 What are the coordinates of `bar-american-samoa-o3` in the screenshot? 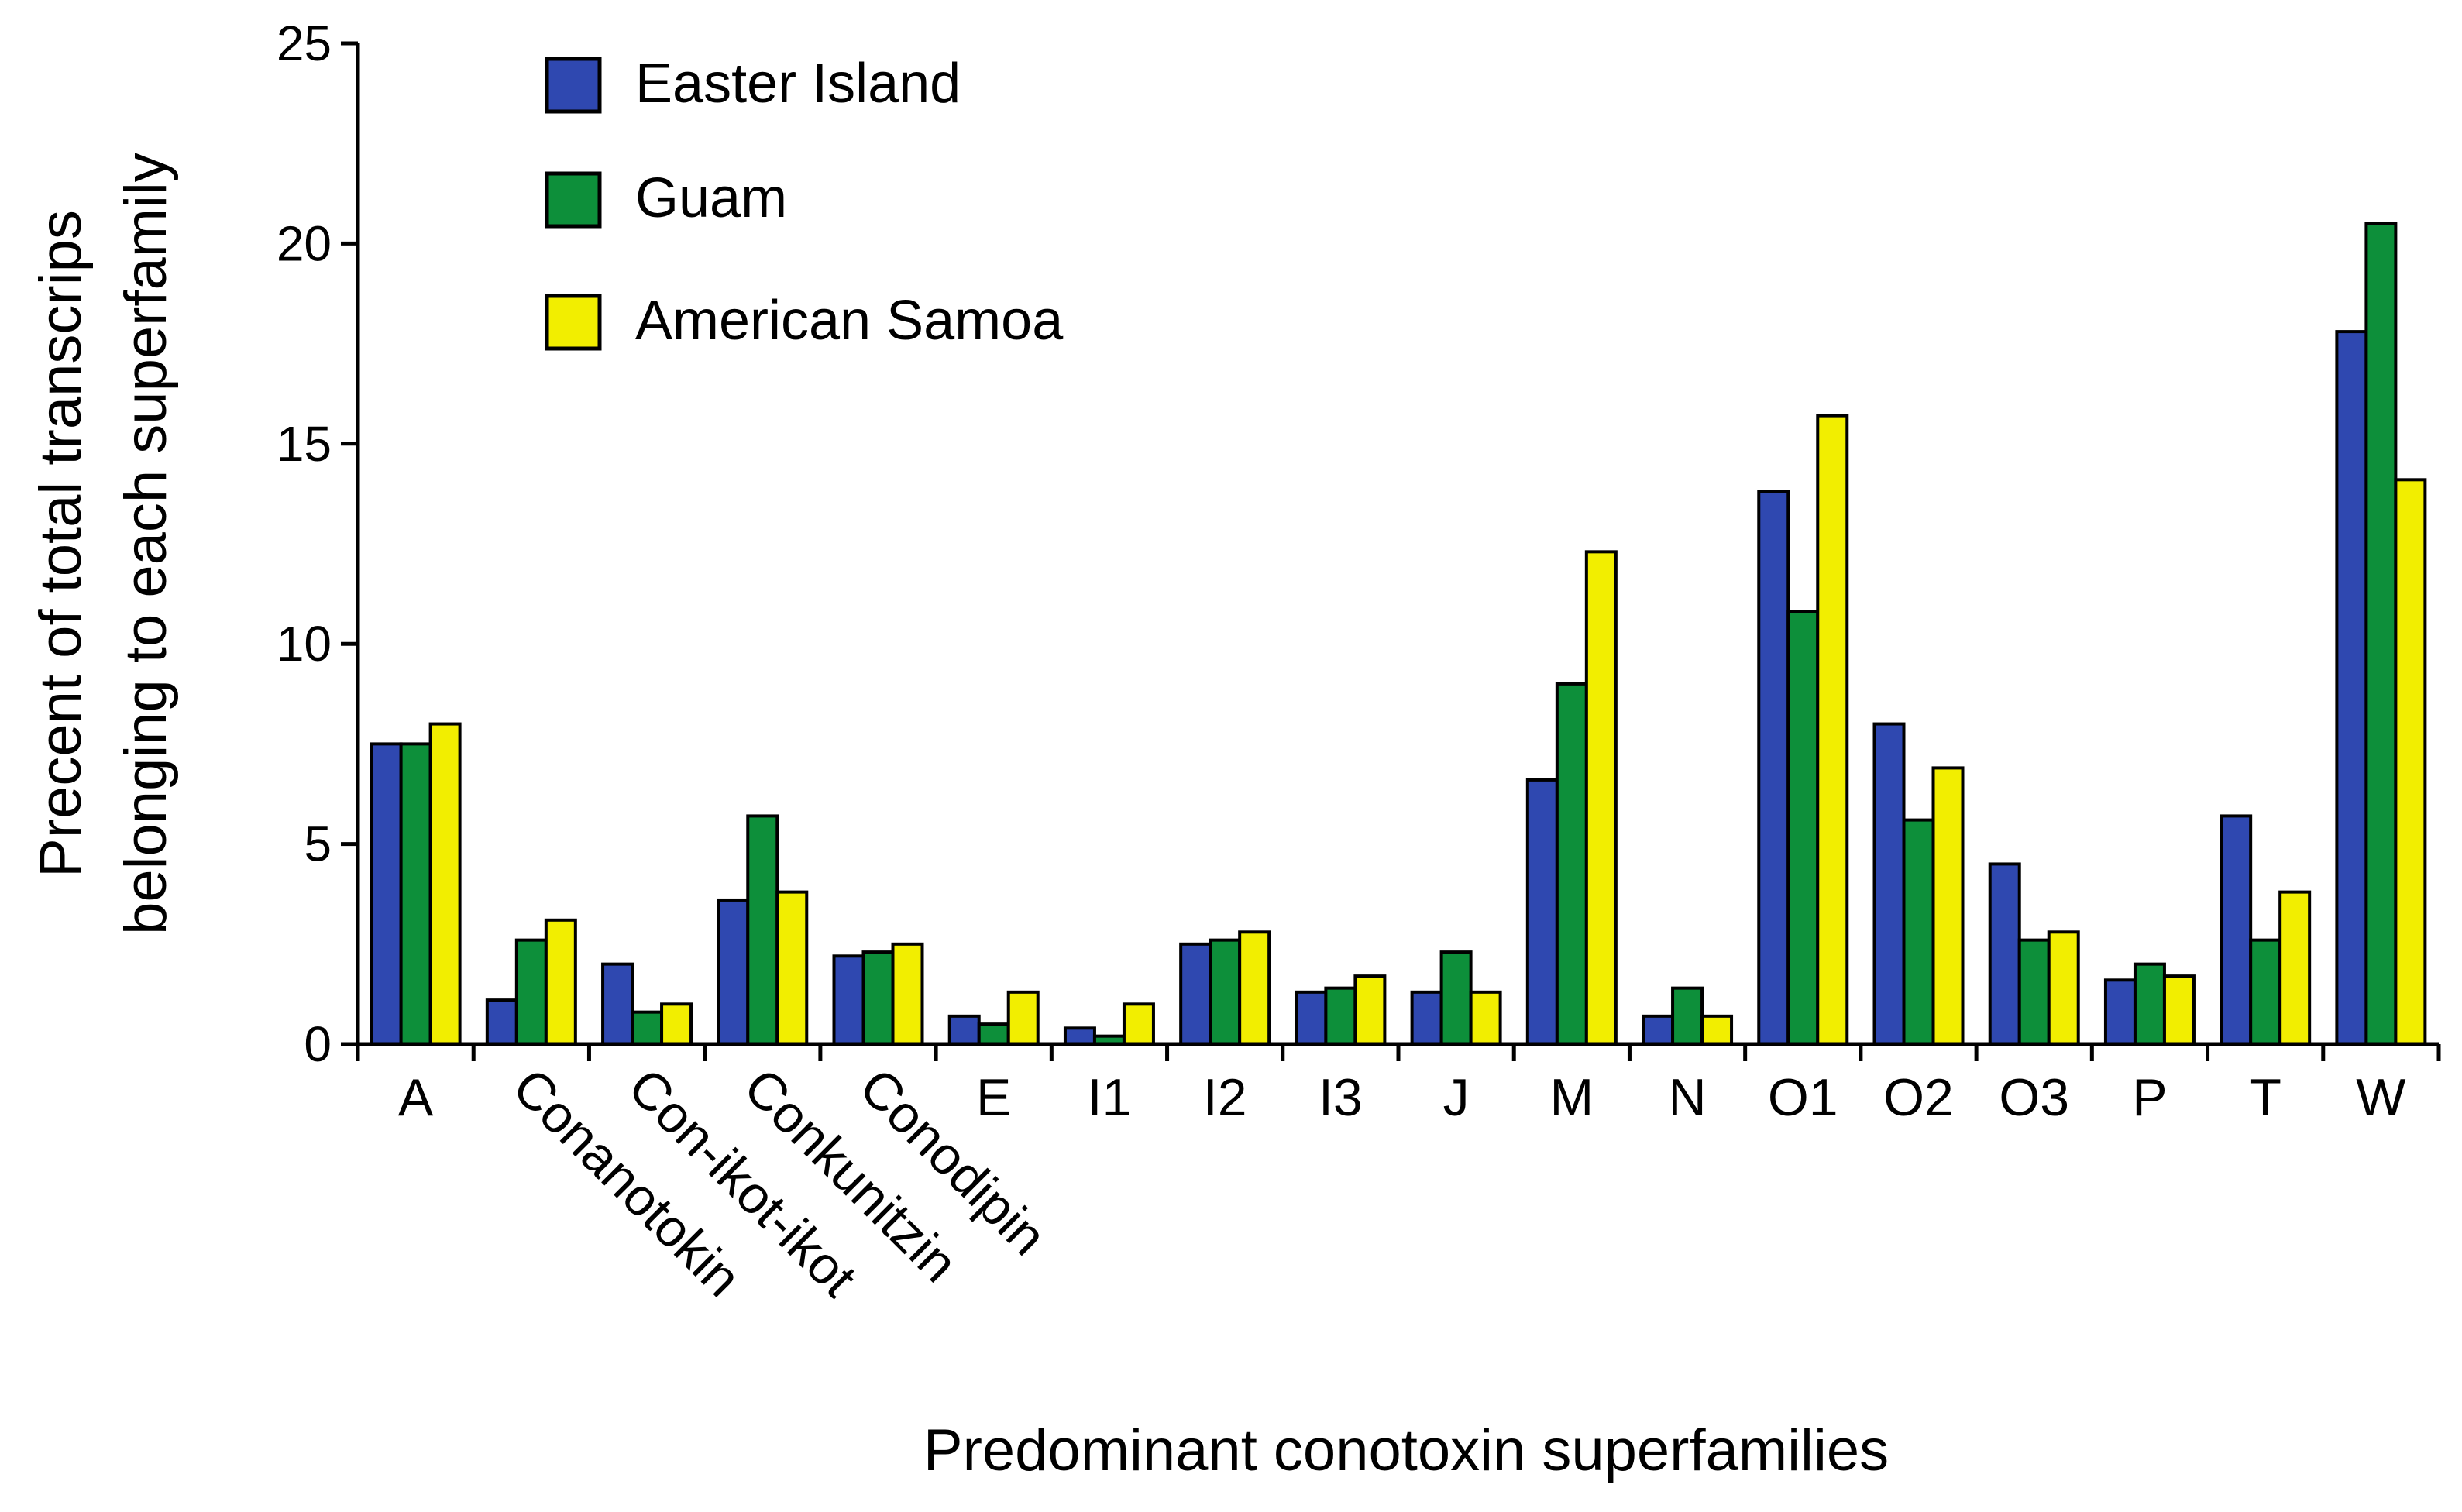 It's located at (2063, 988).